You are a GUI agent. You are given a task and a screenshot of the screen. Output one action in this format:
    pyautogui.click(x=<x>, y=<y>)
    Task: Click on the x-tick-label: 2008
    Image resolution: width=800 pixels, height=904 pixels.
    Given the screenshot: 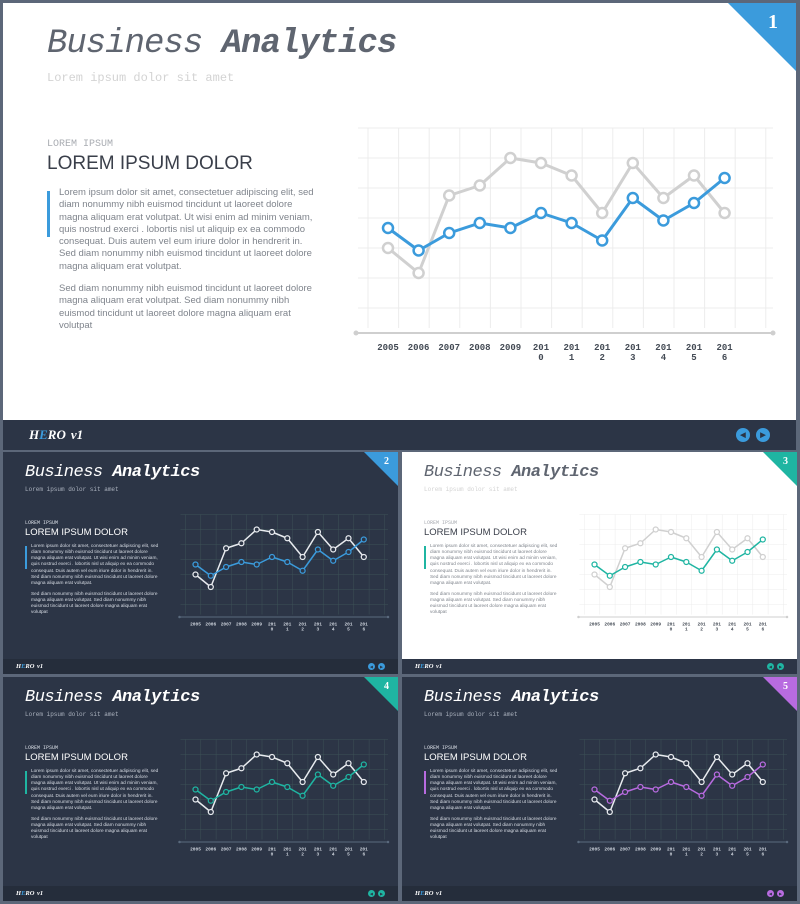 What is the action you would take?
    pyautogui.click(x=640, y=625)
    